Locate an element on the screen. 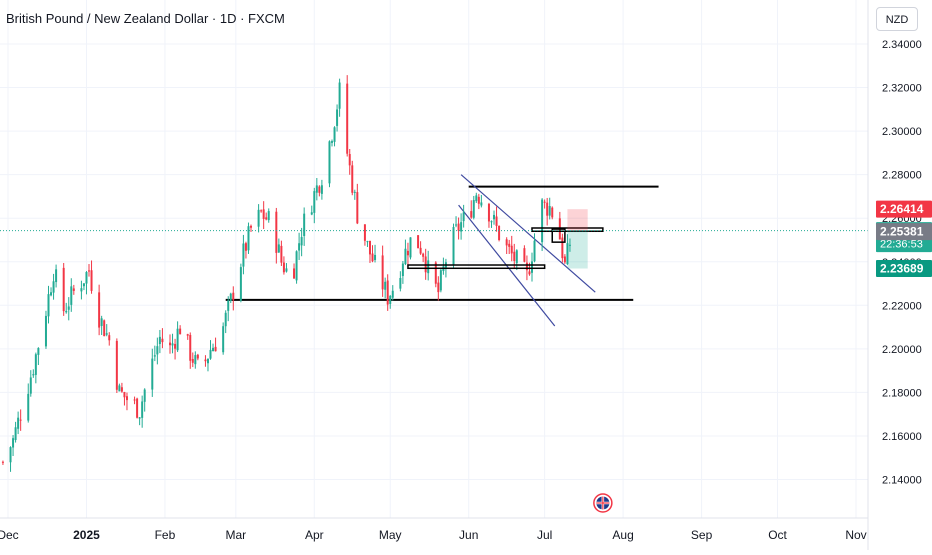  currency-button: NZD is located at coordinates (897, 19).